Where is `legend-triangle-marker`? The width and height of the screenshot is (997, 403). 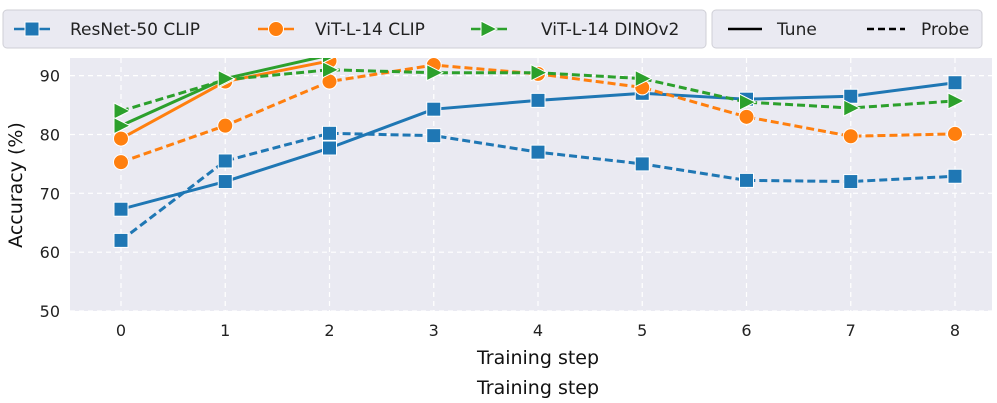
legend-triangle-marker is located at coordinates (489, 29).